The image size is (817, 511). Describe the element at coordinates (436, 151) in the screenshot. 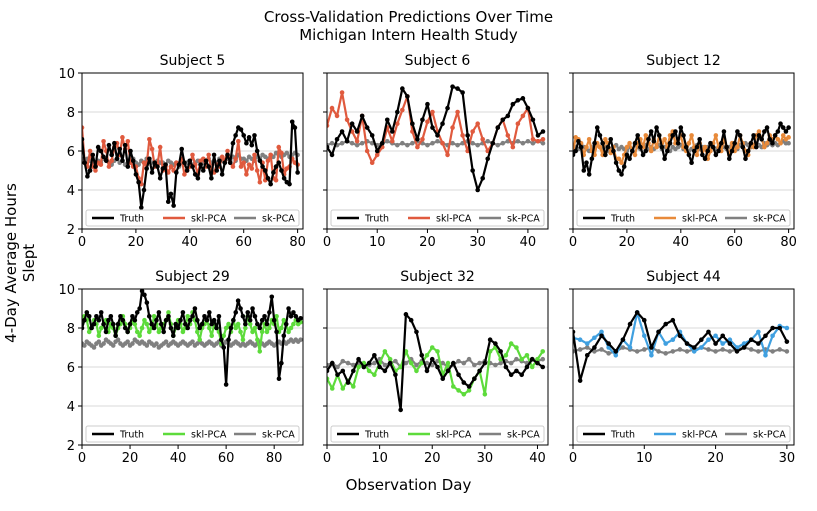

I see `subplot-2: 0 10 20 30 40 Subject 6 Truth skl-PCA sk-PCA` at that location.